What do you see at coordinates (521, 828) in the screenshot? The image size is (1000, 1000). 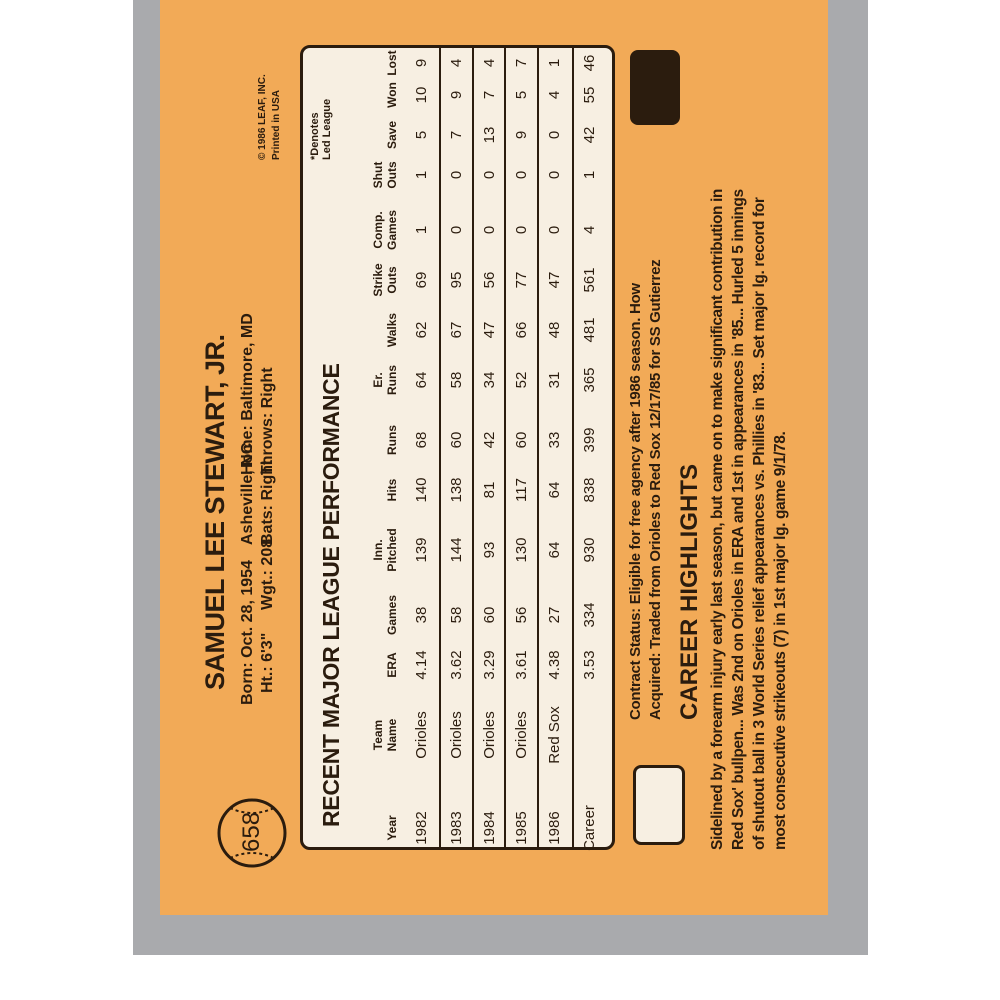 I see `table-cell: 1985` at bounding box center [521, 828].